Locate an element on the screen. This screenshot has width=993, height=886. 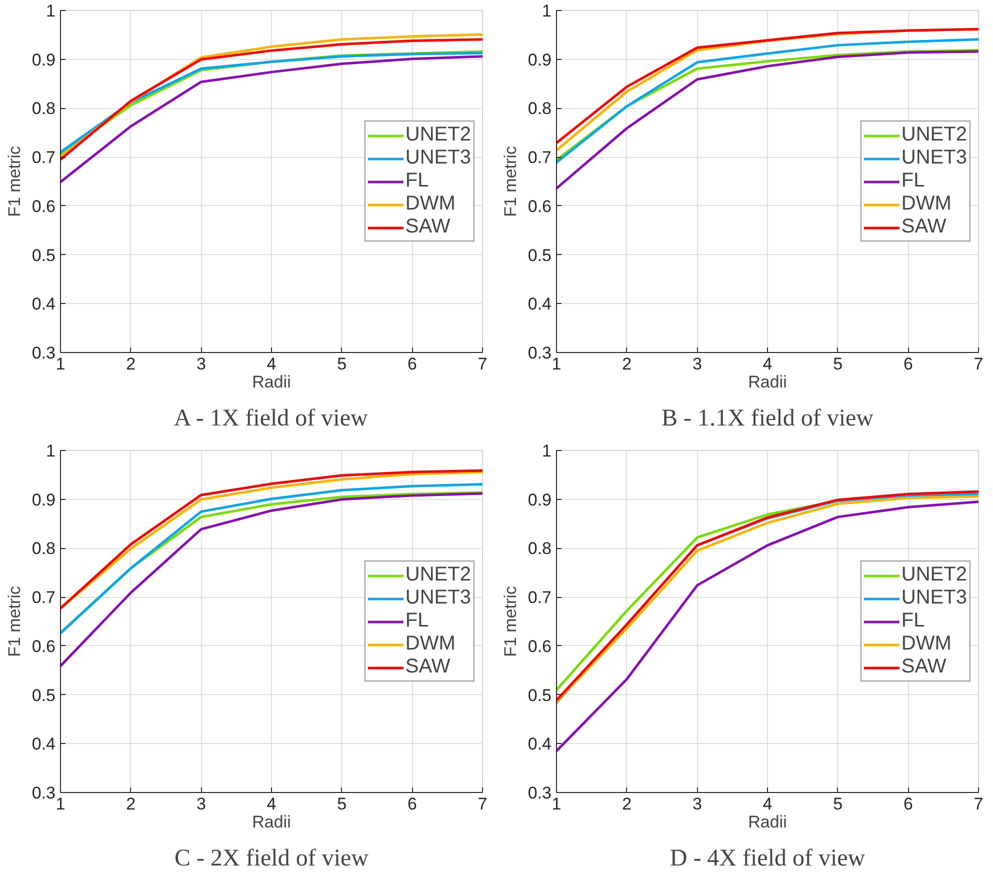
text: C - 2X field of view is located at coordinates (272, 859).